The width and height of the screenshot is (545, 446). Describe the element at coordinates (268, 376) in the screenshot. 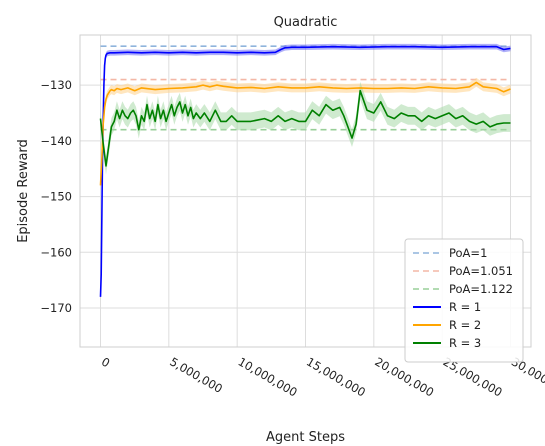

I see `x-tick-label: 10,000,000` at that location.